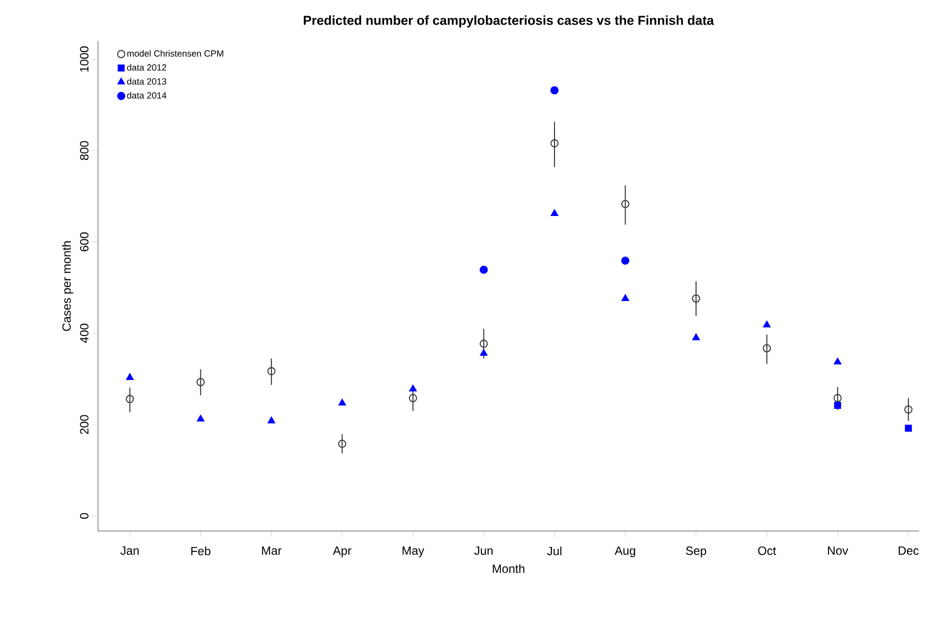 This screenshot has width=928, height=628. Describe the element at coordinates (509, 21) in the screenshot. I see `chart-title: Predicted number of campylobacteriosis cases vs the Finnish data` at that location.